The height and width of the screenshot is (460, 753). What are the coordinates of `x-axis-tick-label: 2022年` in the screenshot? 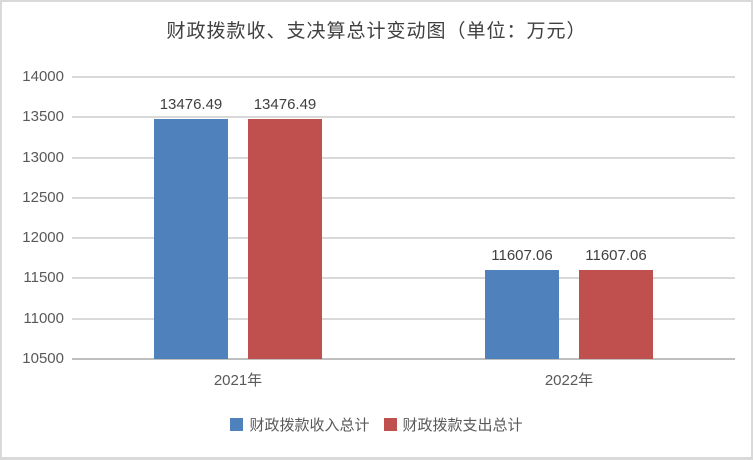 It's located at (569, 380).